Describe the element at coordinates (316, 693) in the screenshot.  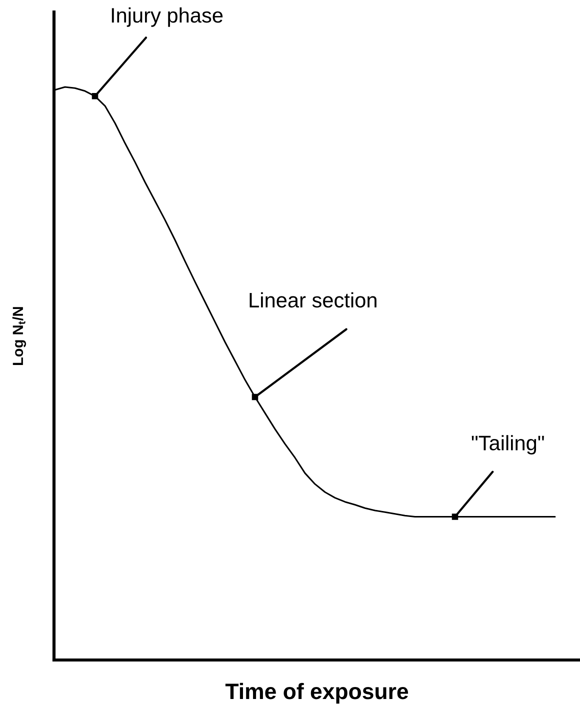
I see `x-axis-title: Time of exposure` at that location.